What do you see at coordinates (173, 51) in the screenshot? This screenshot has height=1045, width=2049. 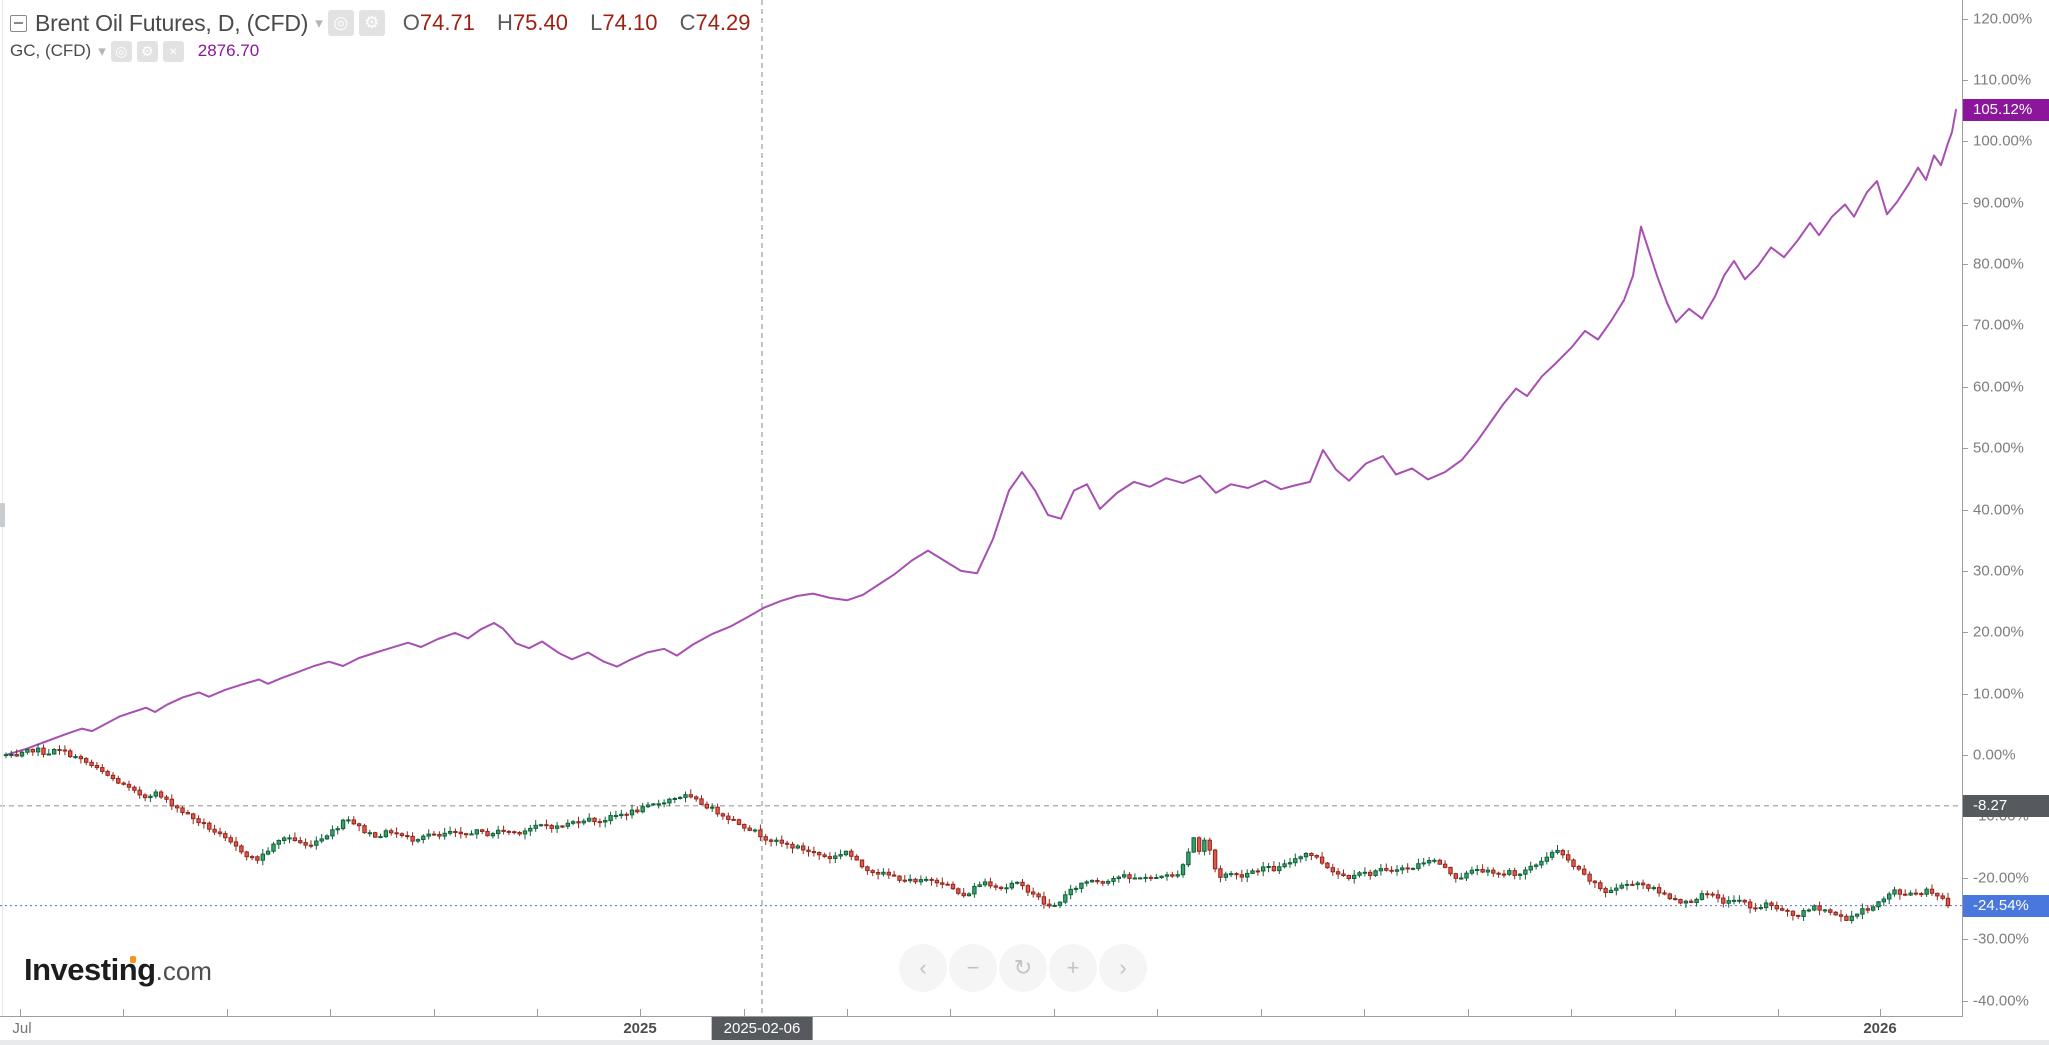 I see `close-icon: ×` at bounding box center [173, 51].